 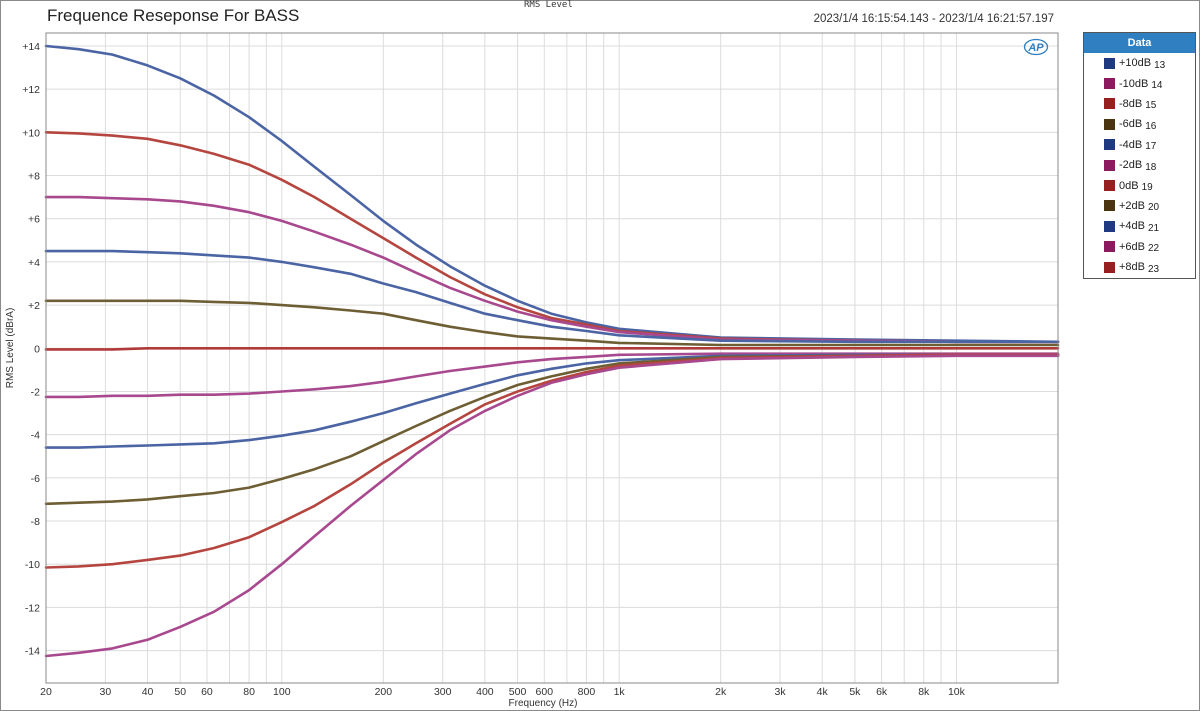 What do you see at coordinates (1154, 269) in the screenshot?
I see `legend-number: 23` at bounding box center [1154, 269].